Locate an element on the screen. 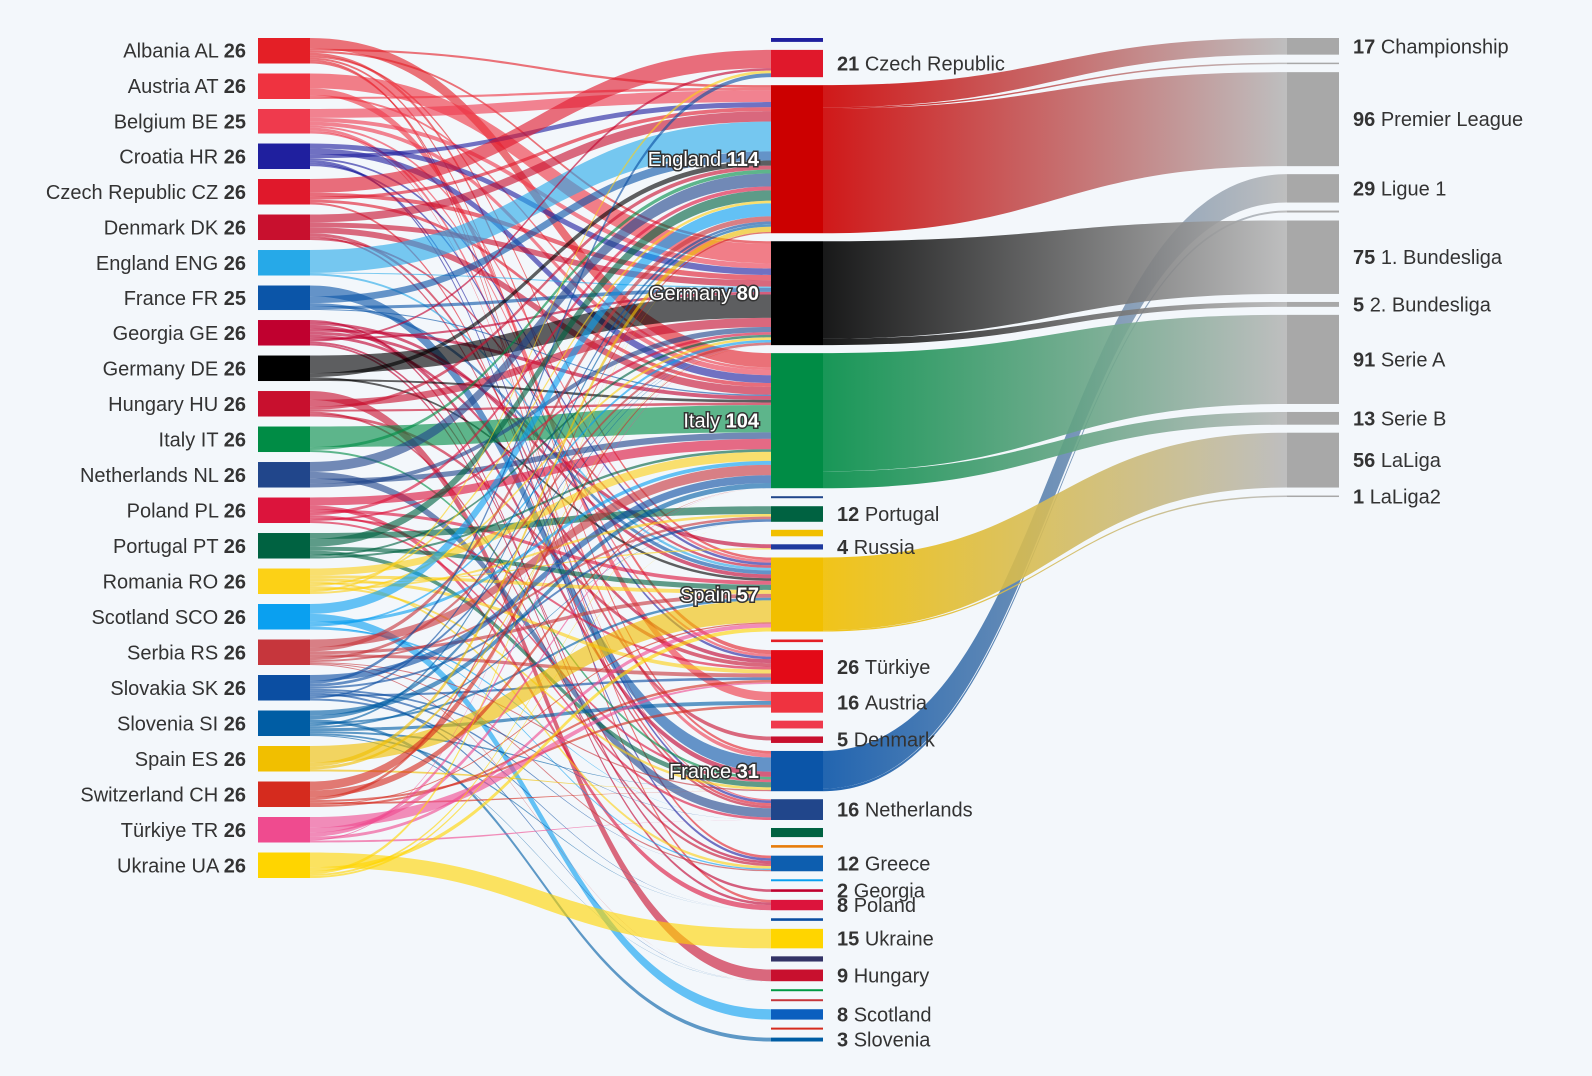 The width and height of the screenshot is (1592, 1076). team-node-austria is located at coordinates (284, 86).